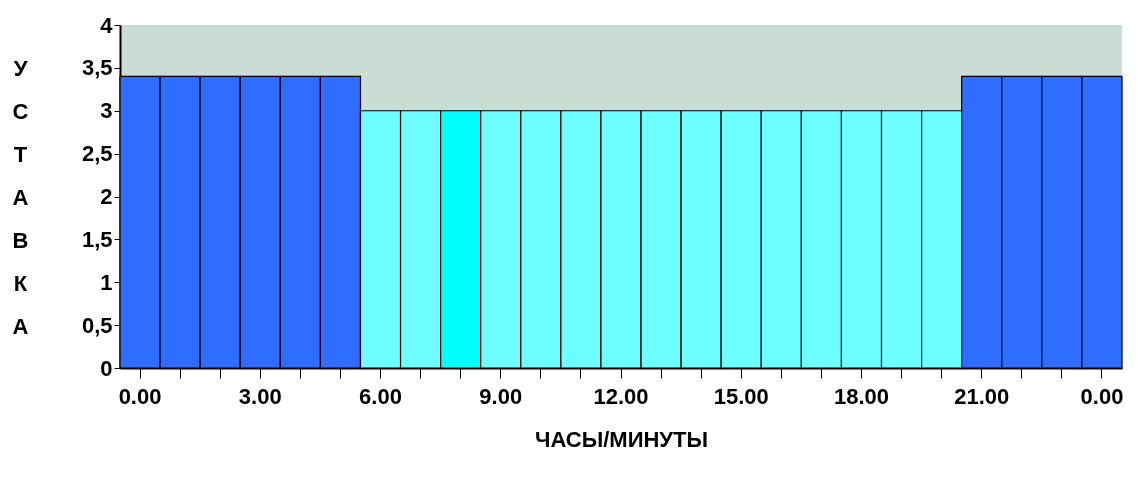  What do you see at coordinates (97, 239) in the screenshot?
I see `y-tick-label: 1,5` at bounding box center [97, 239].